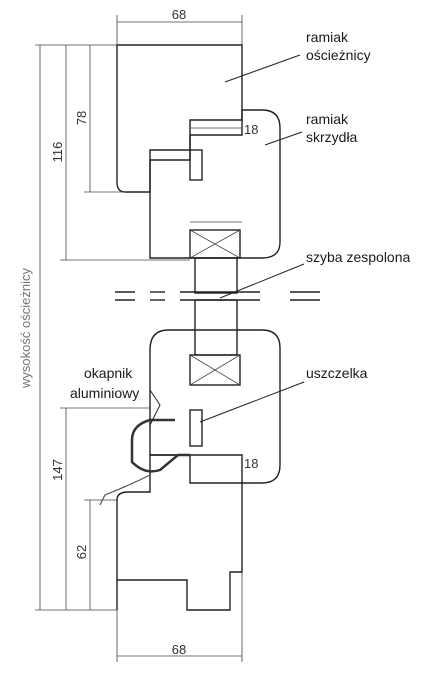 The width and height of the screenshot is (439, 681). What do you see at coordinates (179, 649) in the screenshot?
I see `dim-bottom-width-text: 68` at bounding box center [179, 649].